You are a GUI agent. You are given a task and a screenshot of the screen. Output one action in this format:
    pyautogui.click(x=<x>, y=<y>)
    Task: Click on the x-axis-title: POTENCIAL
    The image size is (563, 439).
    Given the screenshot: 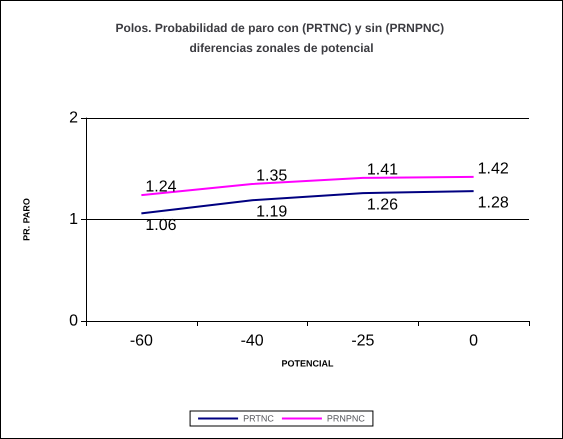 What is the action you would take?
    pyautogui.click(x=307, y=363)
    